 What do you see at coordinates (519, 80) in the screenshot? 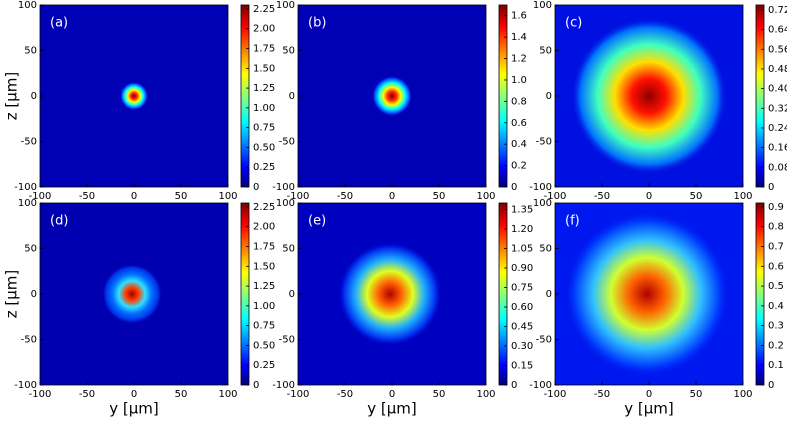
I see `colorbar-tick-label: 1.0` at bounding box center [519, 80].